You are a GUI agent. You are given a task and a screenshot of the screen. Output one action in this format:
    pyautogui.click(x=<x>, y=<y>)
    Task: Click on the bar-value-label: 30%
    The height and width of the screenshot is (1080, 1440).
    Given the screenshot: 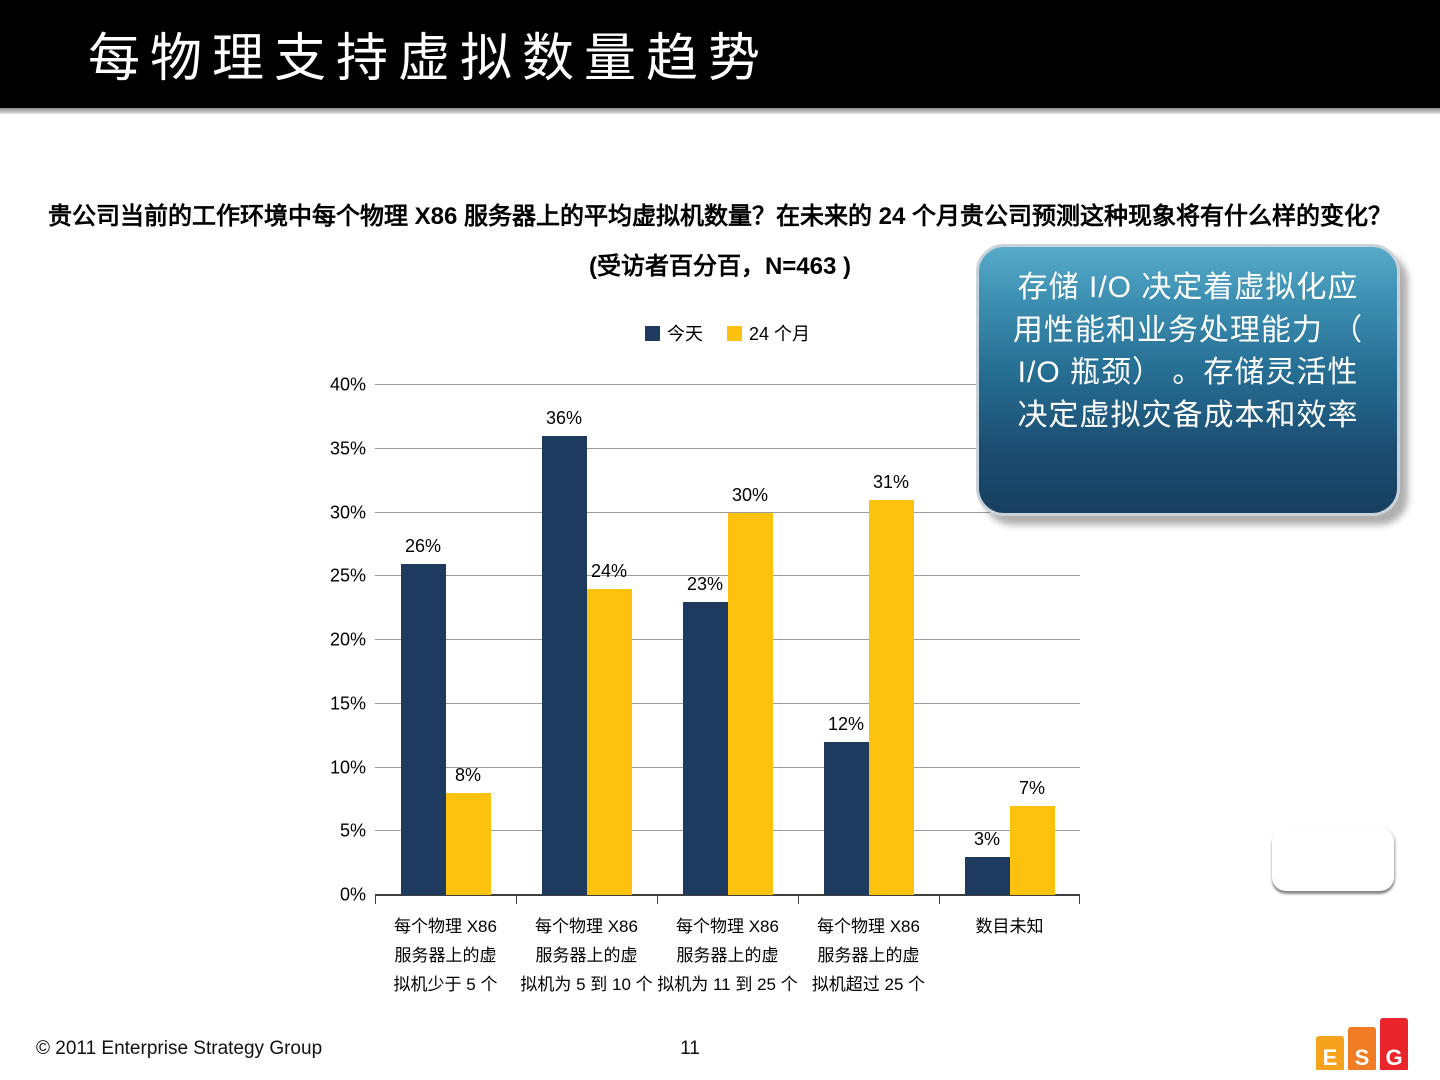 What is the action you would take?
    pyautogui.click(x=750, y=494)
    